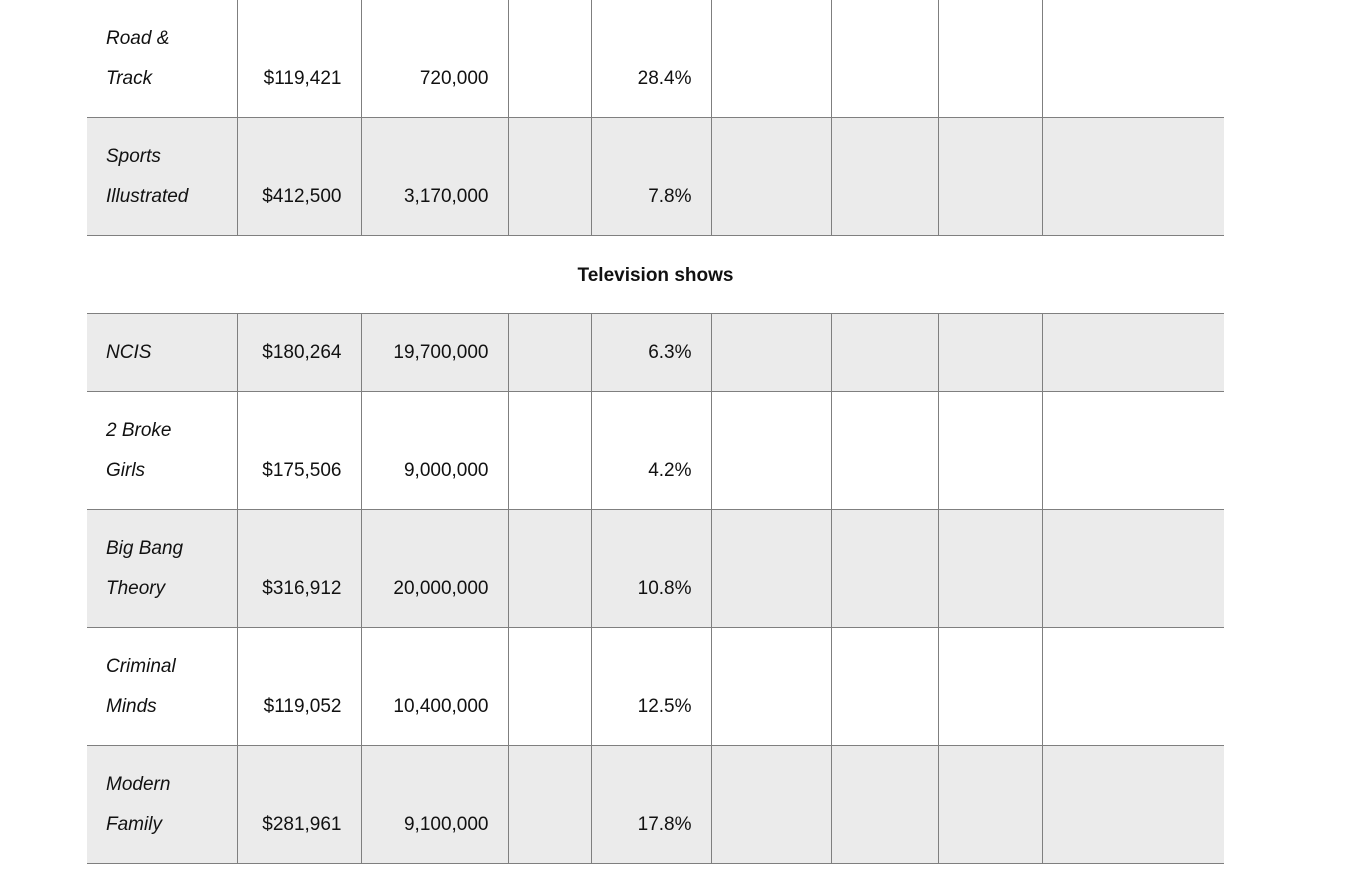  Describe the element at coordinates (162, 176) in the screenshot. I see `cell-name: Sports Illustrated` at that location.